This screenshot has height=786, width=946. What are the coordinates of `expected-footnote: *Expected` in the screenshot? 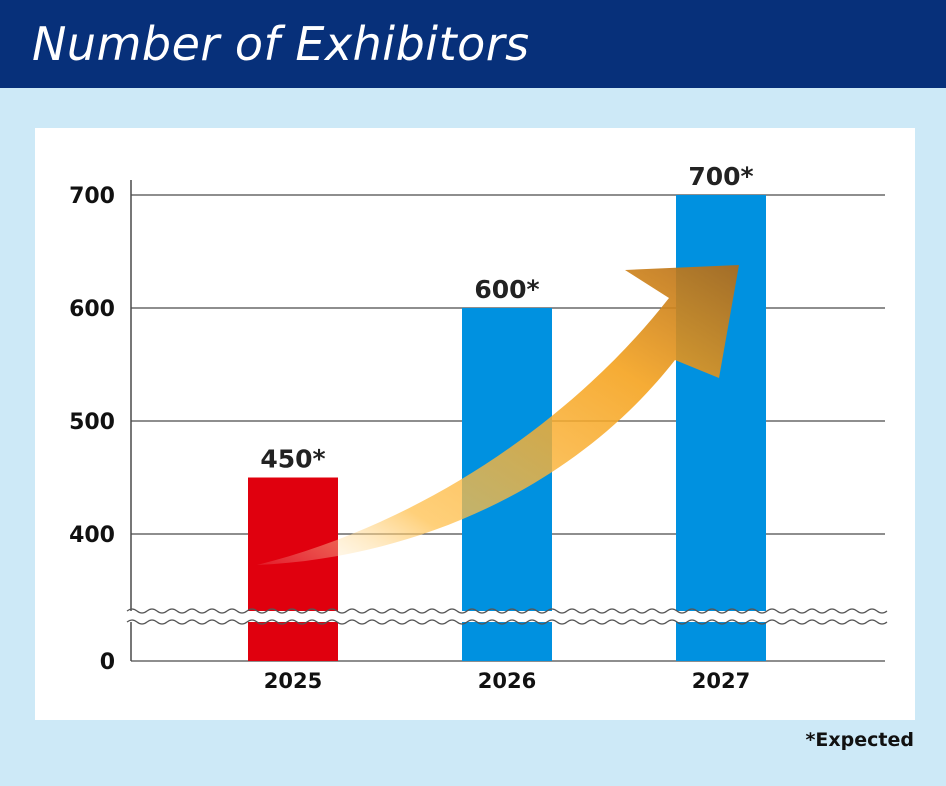 It's located at (860, 740).